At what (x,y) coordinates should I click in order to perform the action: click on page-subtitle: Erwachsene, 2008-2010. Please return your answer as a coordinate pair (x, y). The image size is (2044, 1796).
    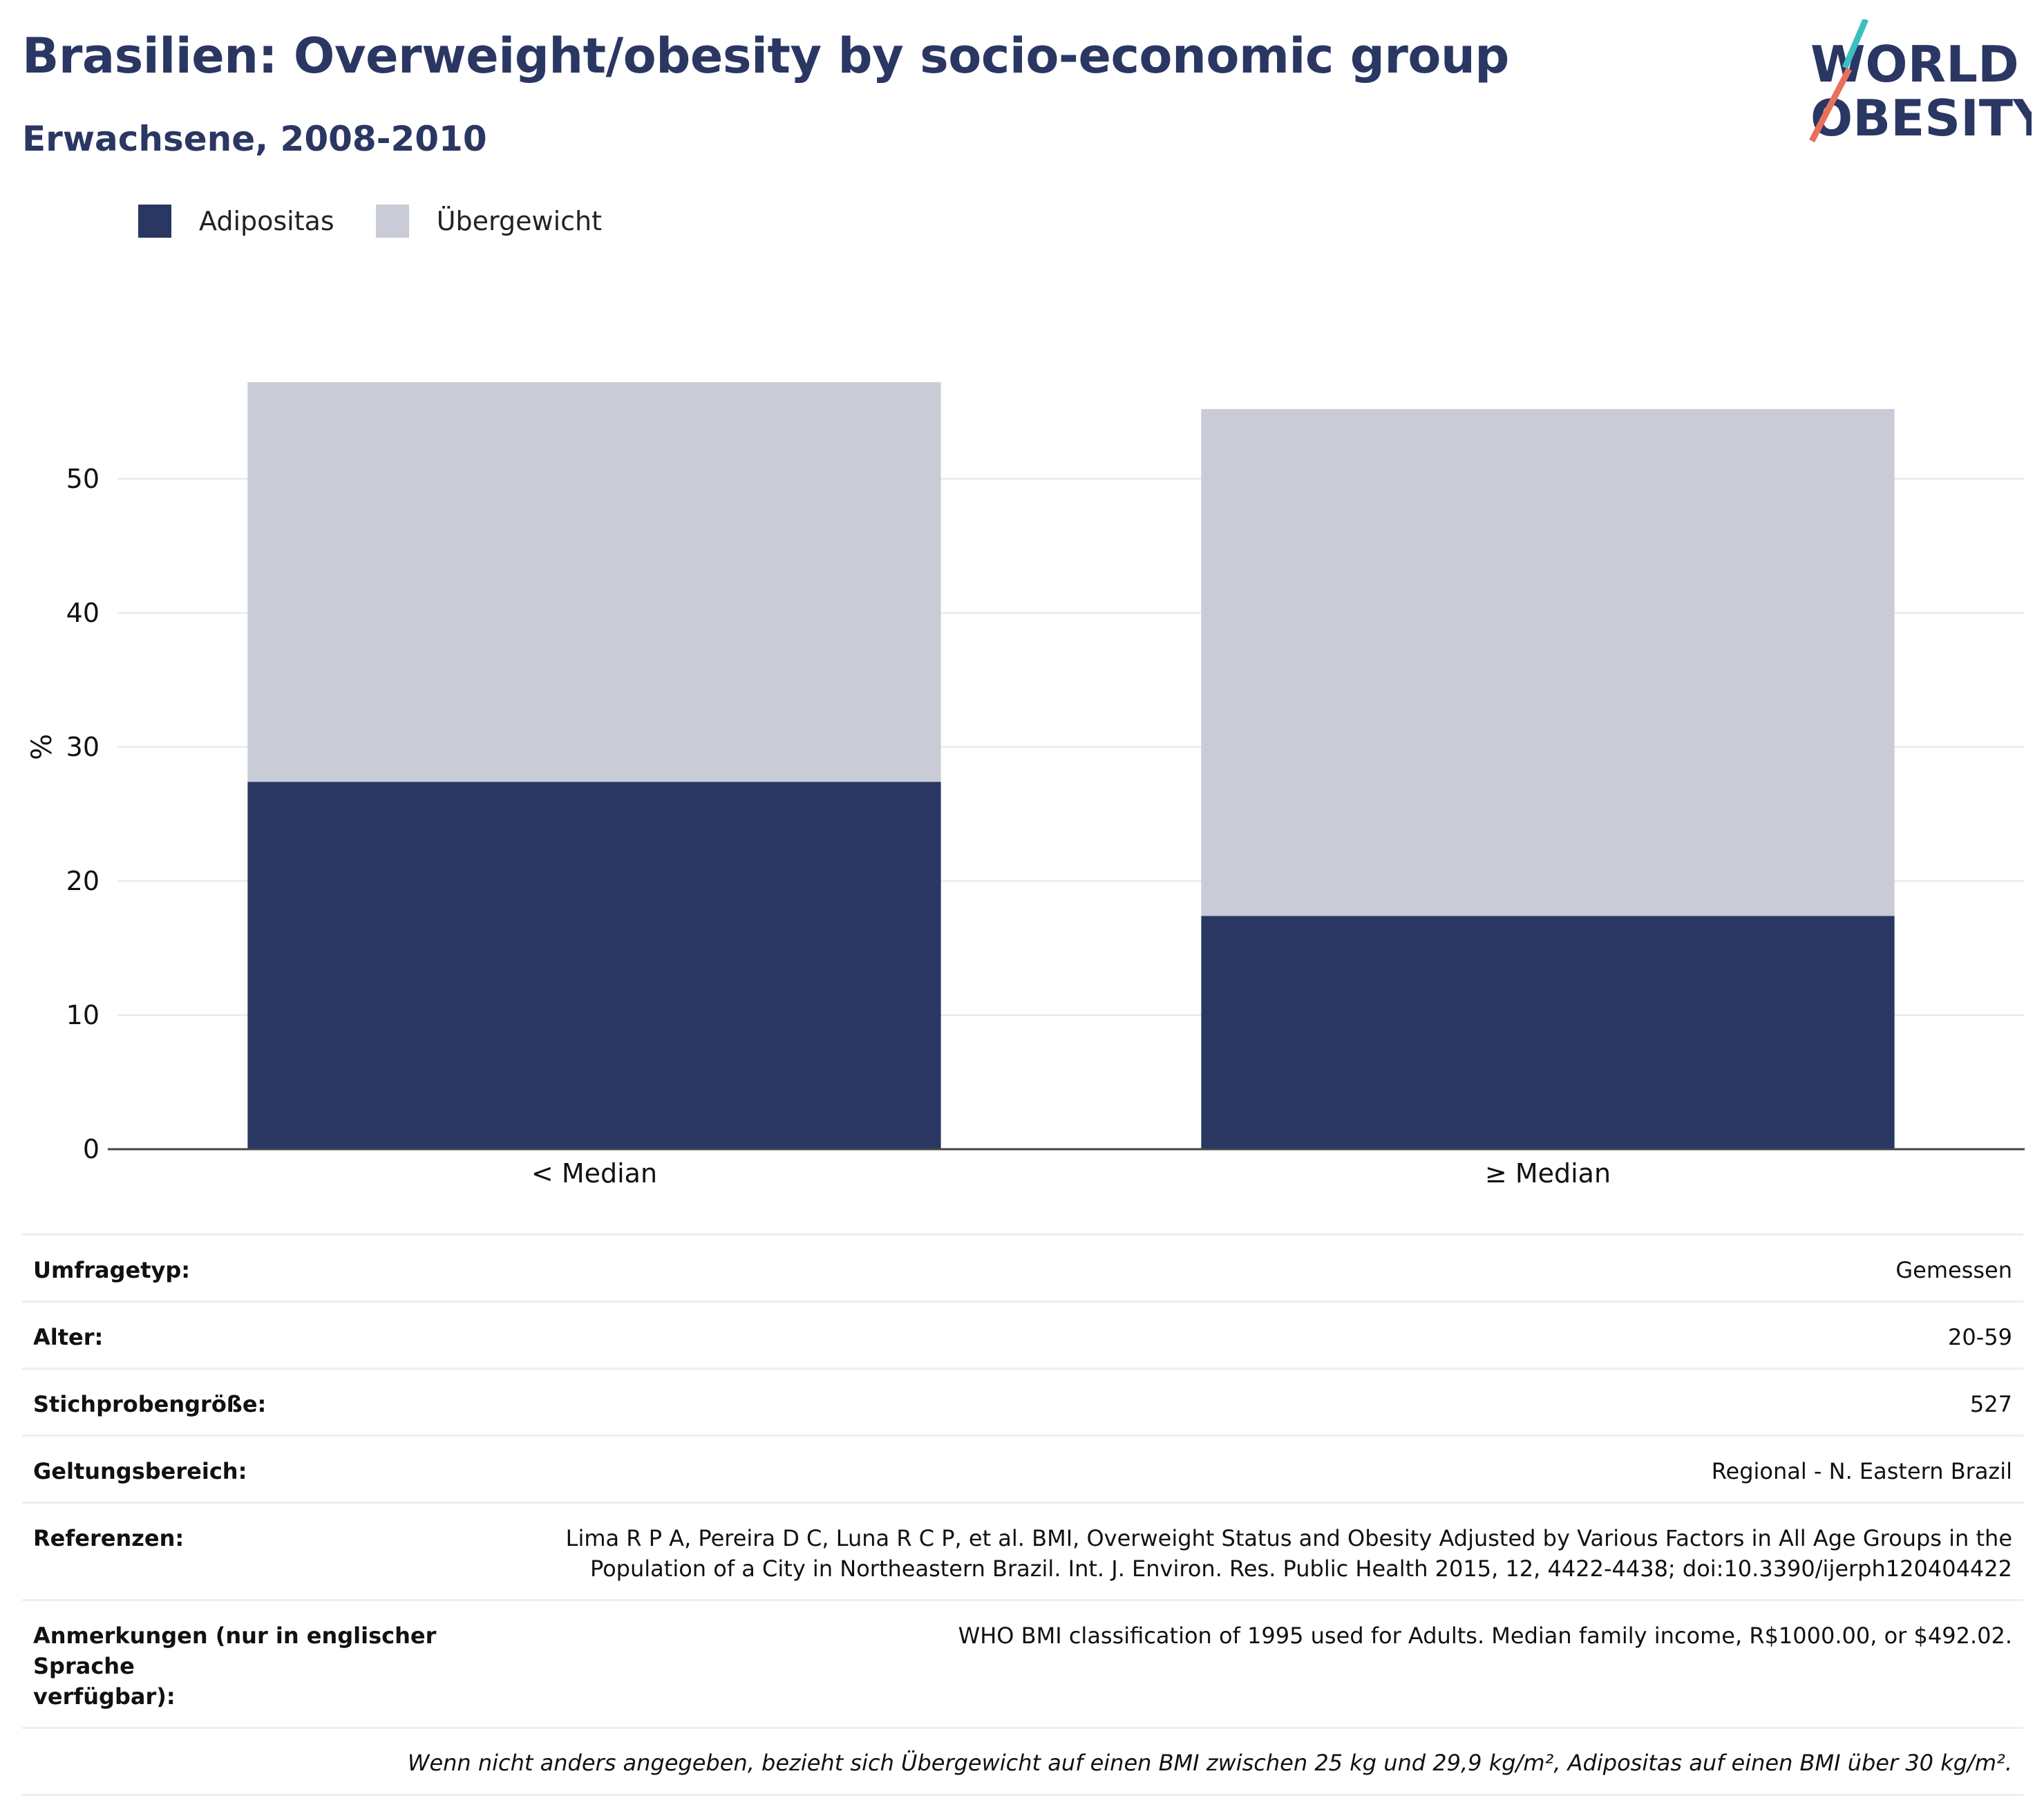
    Looking at the image, I should click on (254, 139).